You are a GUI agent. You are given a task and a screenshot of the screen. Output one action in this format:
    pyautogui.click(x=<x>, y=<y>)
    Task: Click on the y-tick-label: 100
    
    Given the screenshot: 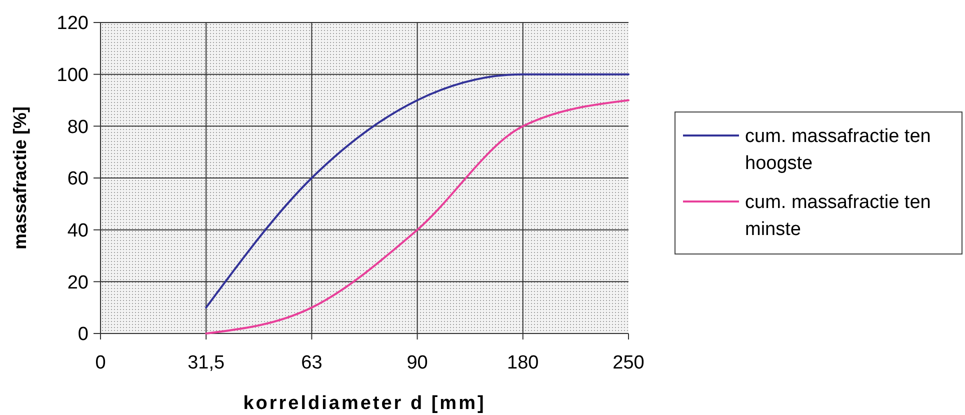 What is the action you would take?
    pyautogui.click(x=72, y=75)
    